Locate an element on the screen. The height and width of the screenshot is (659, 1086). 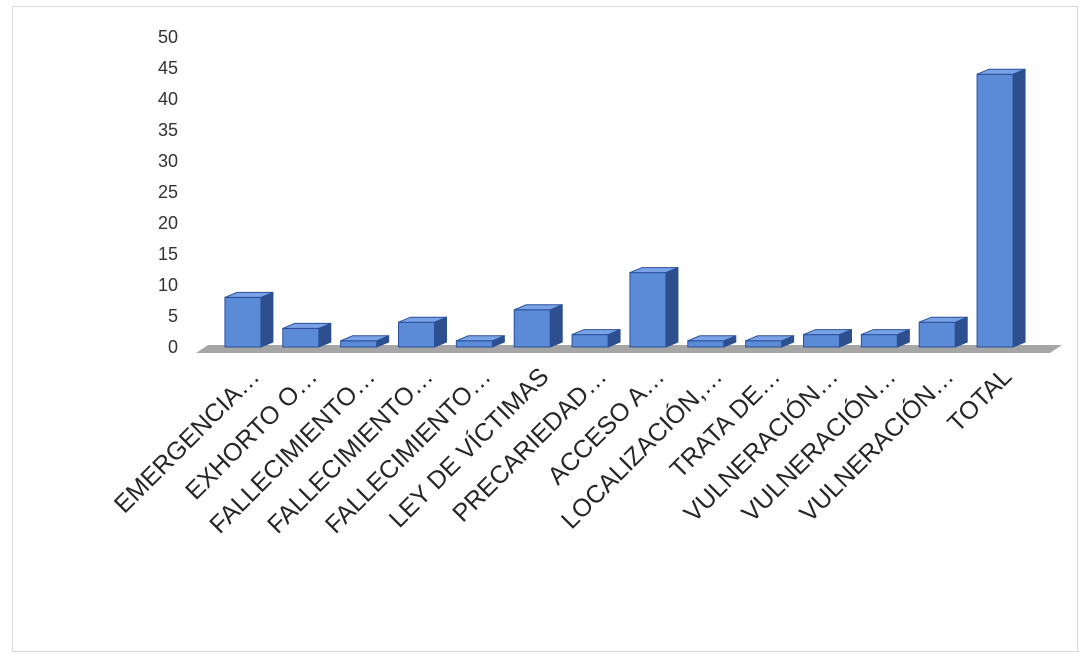
y-tick-label: 35 is located at coordinates (168, 130).